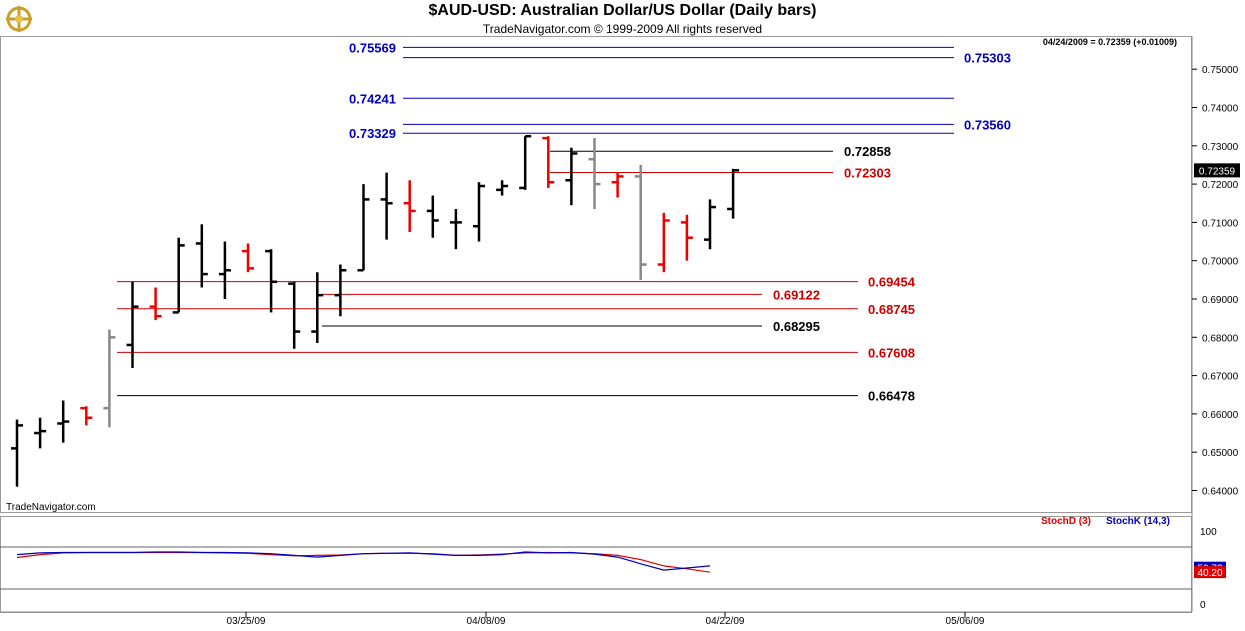 The height and width of the screenshot is (631, 1245). Describe the element at coordinates (1066, 521) in the screenshot. I see `stoch-d-legend: StochD (3)` at that location.